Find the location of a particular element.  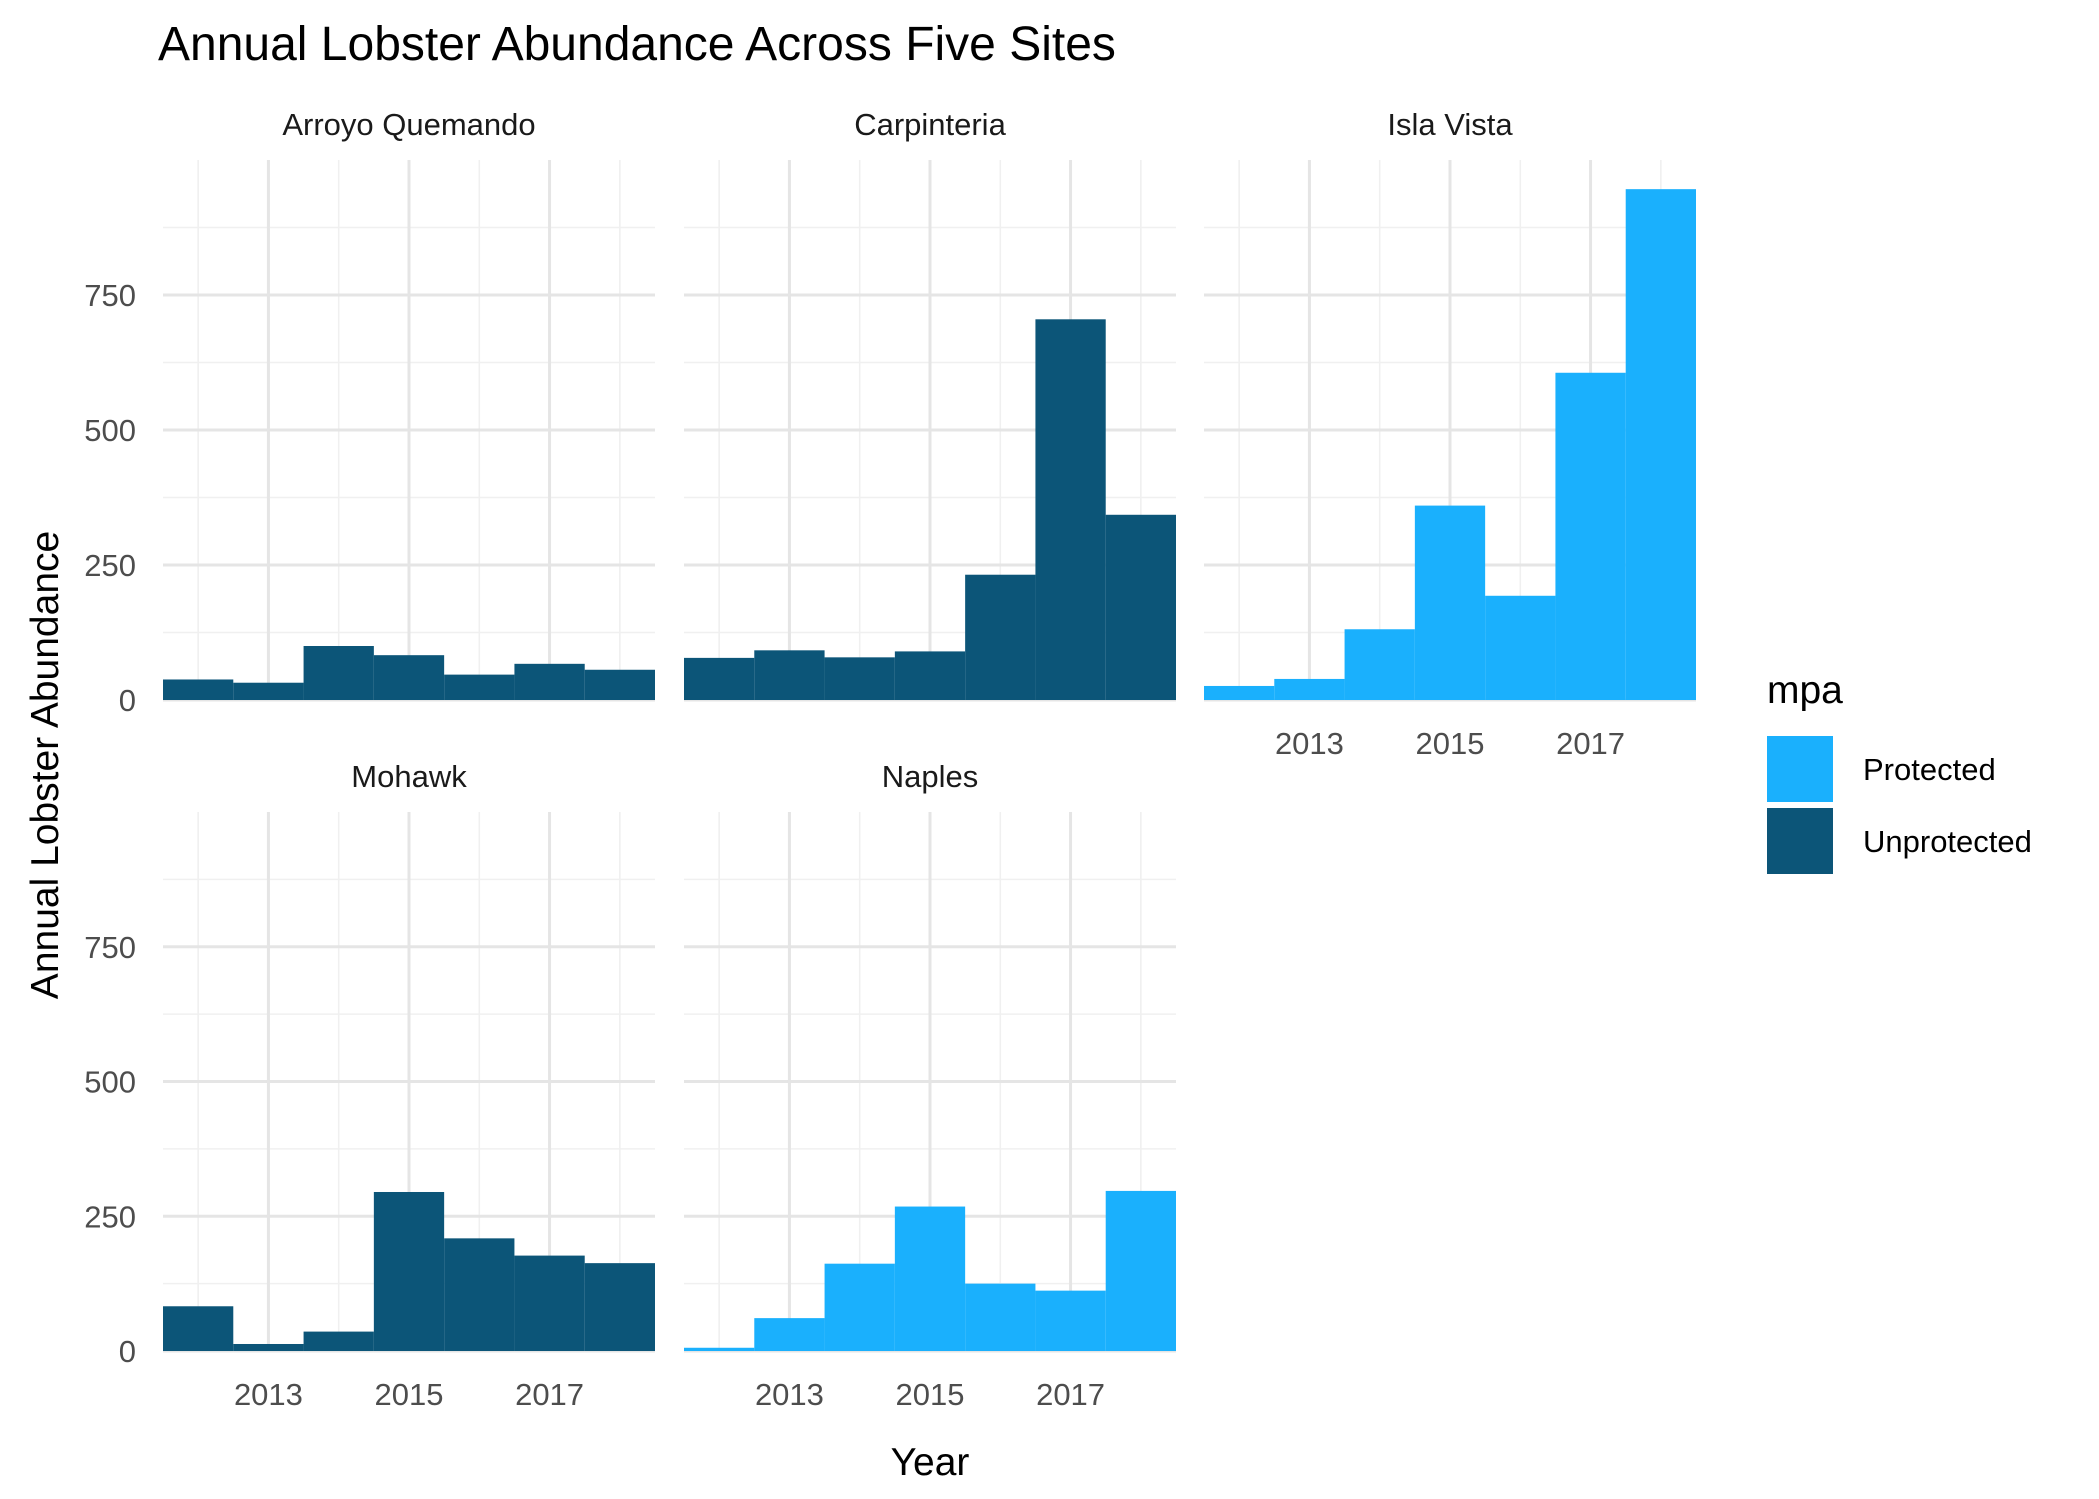

bar-carpinteria-2012 is located at coordinates (719, 678).